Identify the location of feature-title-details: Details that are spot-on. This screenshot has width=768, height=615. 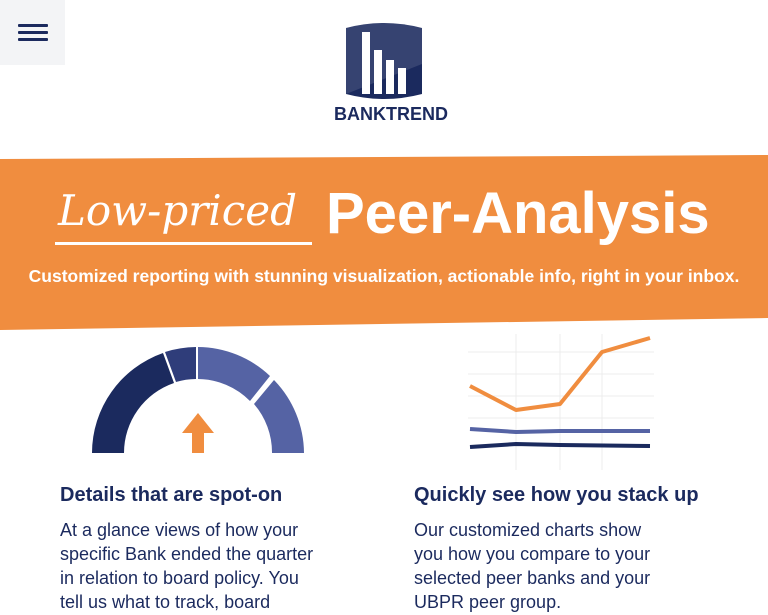
(171, 495).